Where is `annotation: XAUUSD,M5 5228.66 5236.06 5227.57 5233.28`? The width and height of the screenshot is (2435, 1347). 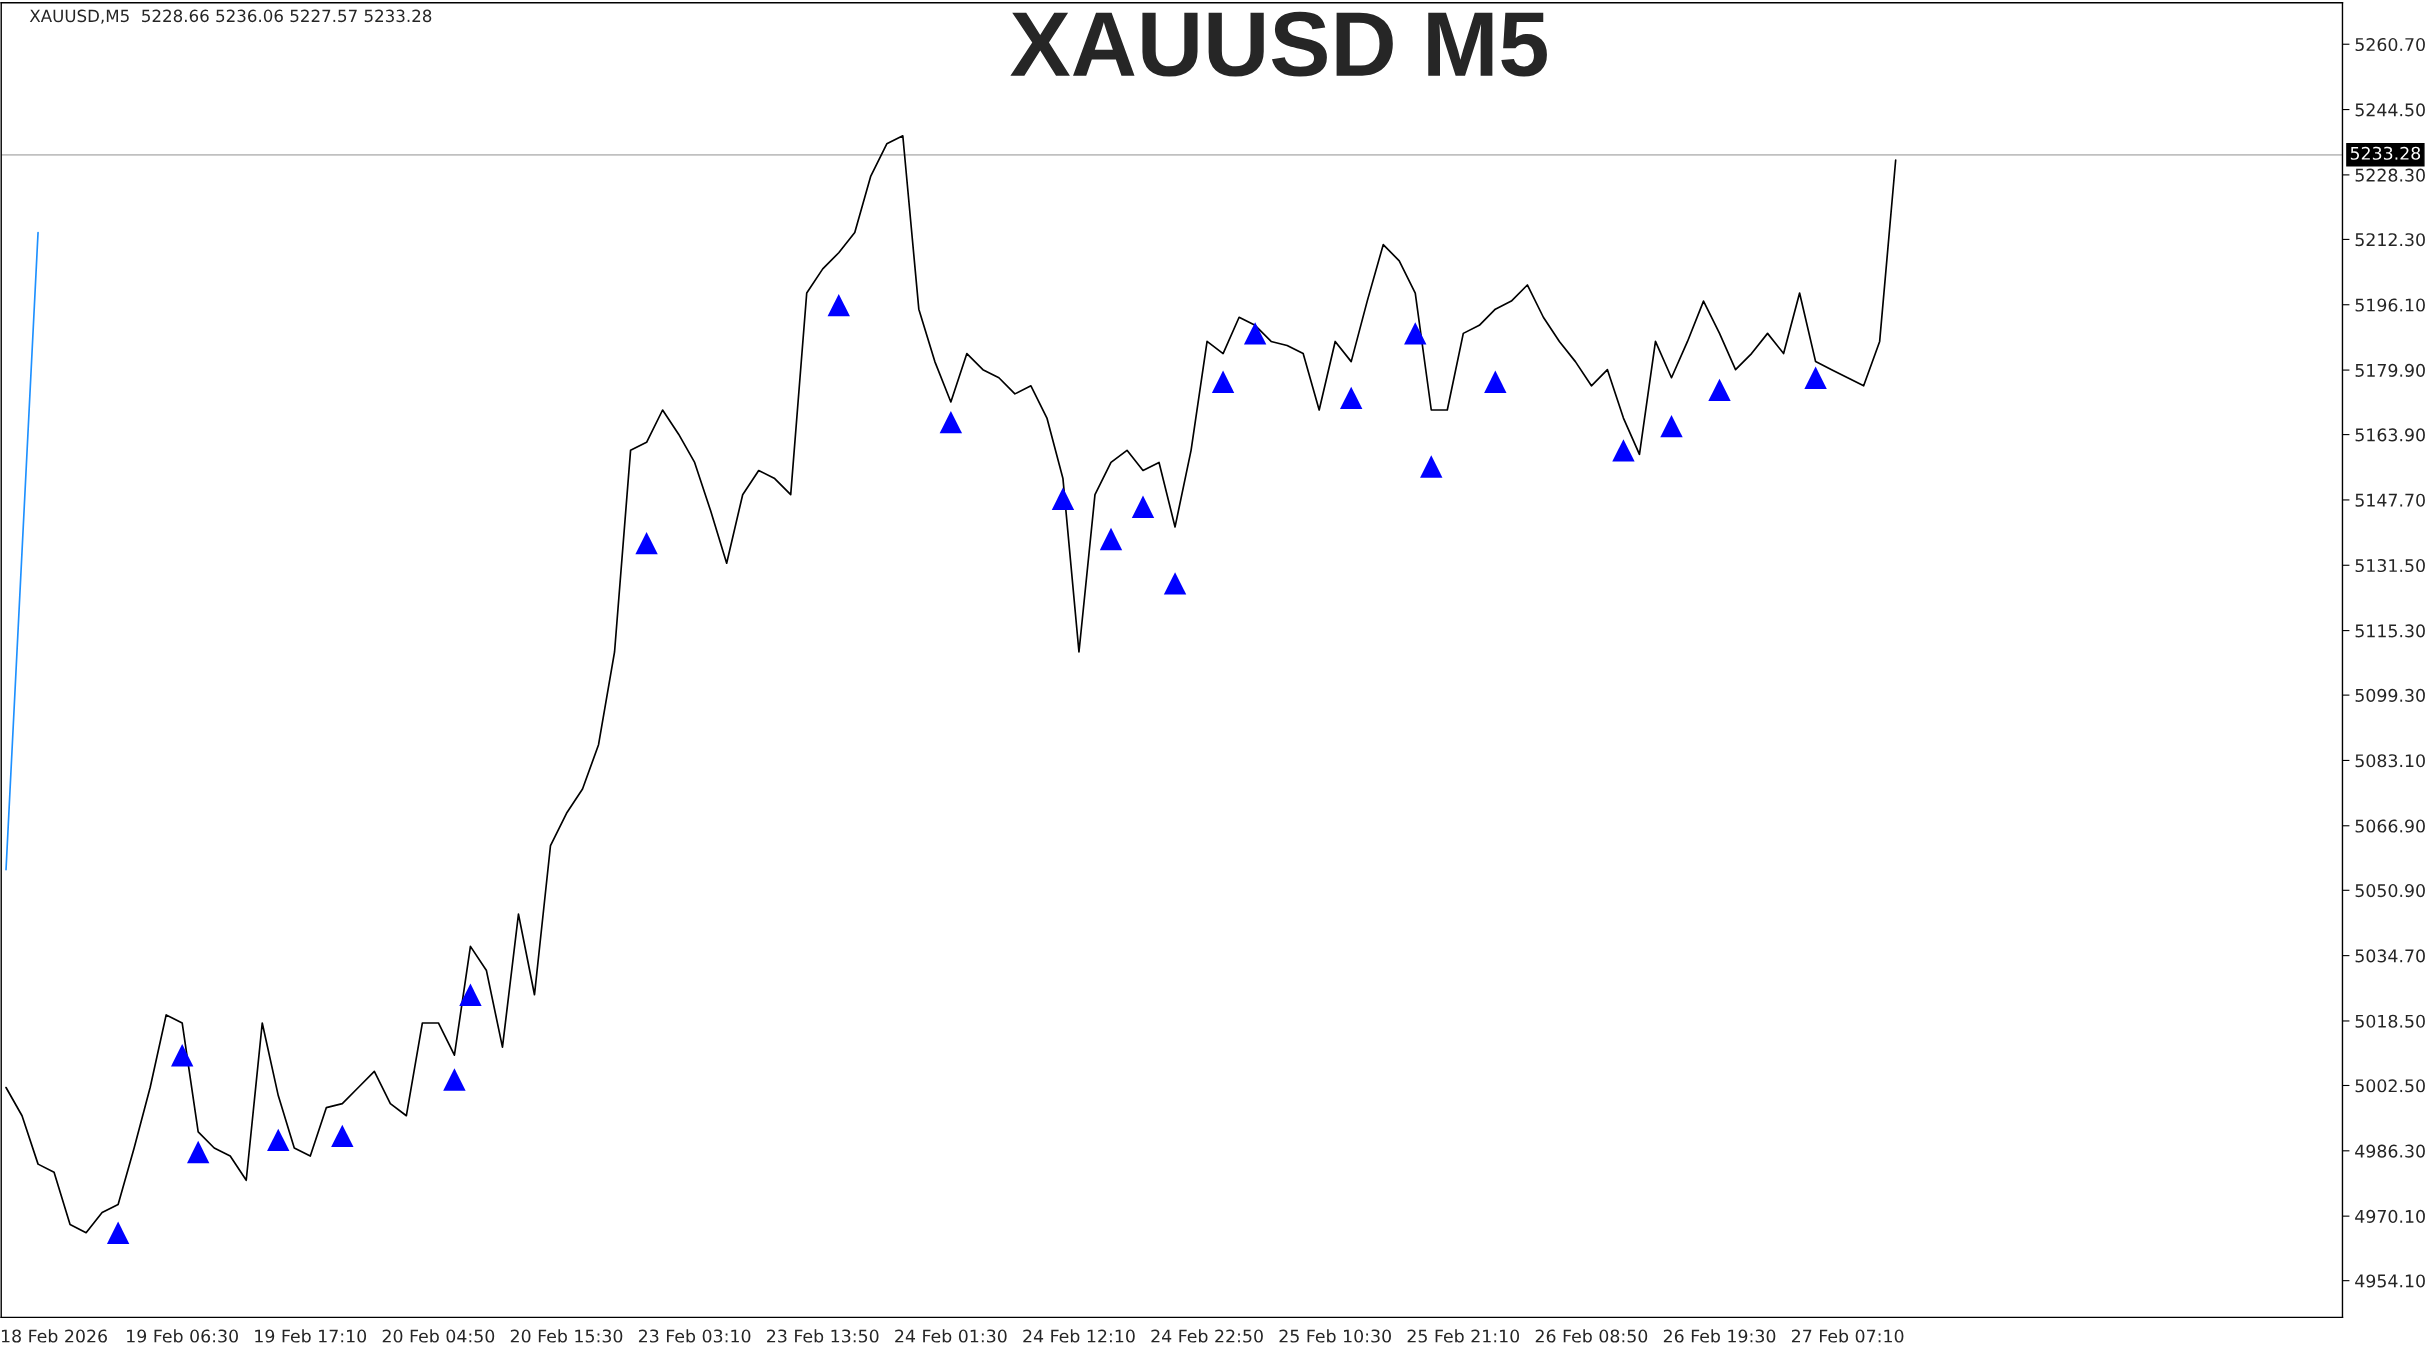 annotation: XAUUSD,M5 5228.66 5236.06 5227.57 5233.28 is located at coordinates (230, 16).